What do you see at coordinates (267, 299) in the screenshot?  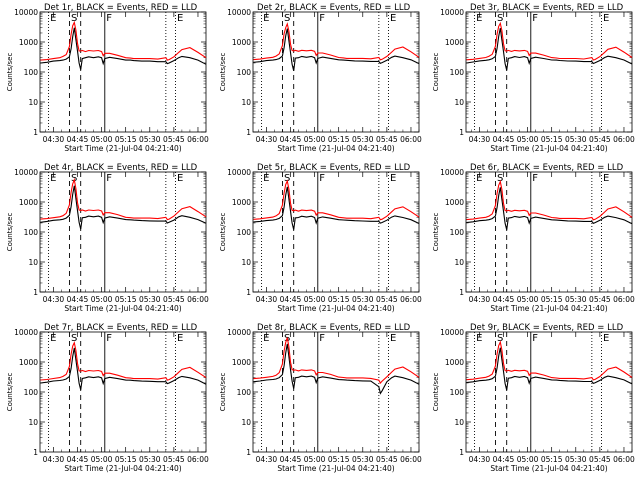 I see `x-tick-label: 04:30` at bounding box center [267, 299].